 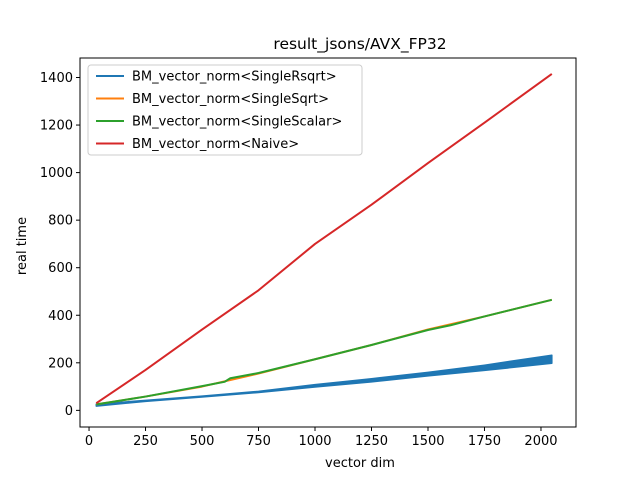 I want to click on x-tick-label: 750, so click(x=258, y=441).